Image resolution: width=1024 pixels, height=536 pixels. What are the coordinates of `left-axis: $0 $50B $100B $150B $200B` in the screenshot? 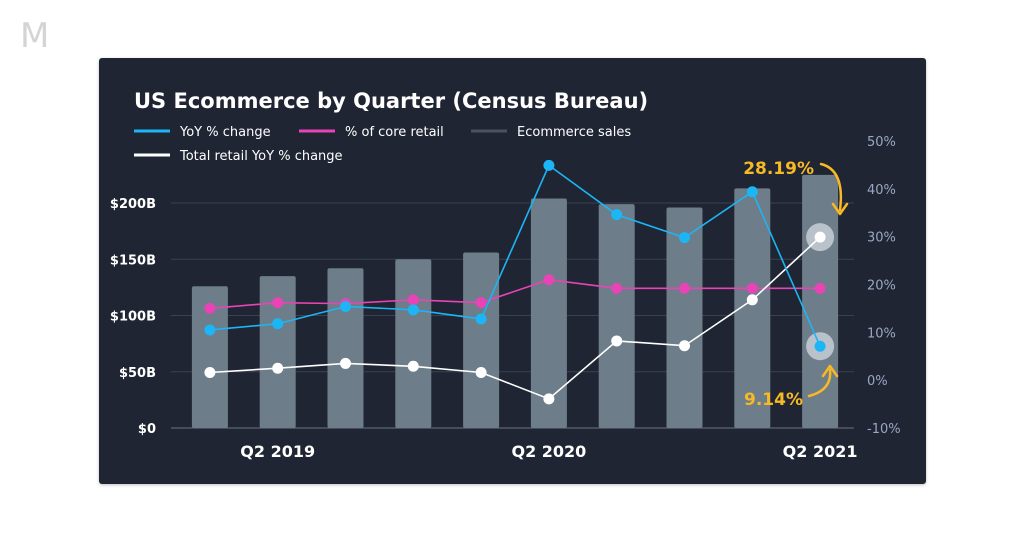 It's located at (133, 317).